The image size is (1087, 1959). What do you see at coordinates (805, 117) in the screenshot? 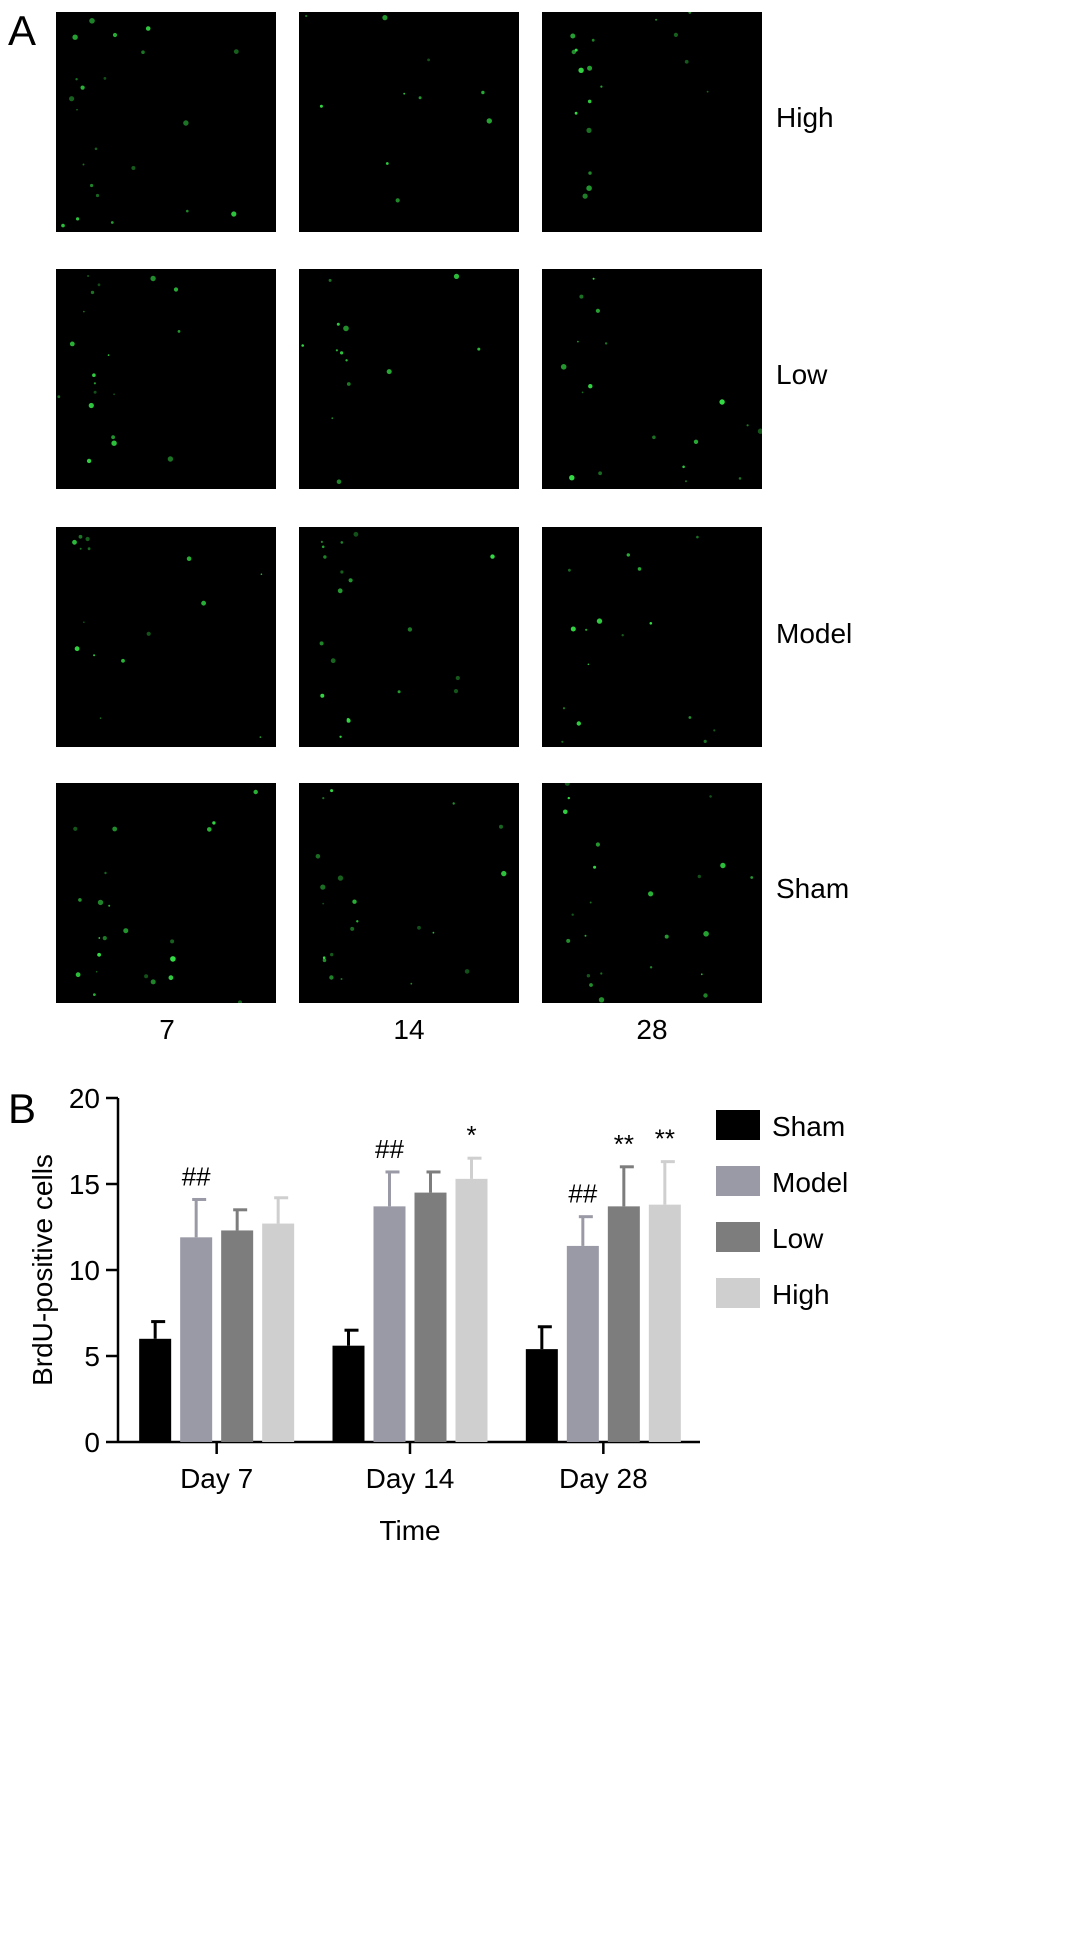
I see `row-label-high: High` at bounding box center [805, 117].